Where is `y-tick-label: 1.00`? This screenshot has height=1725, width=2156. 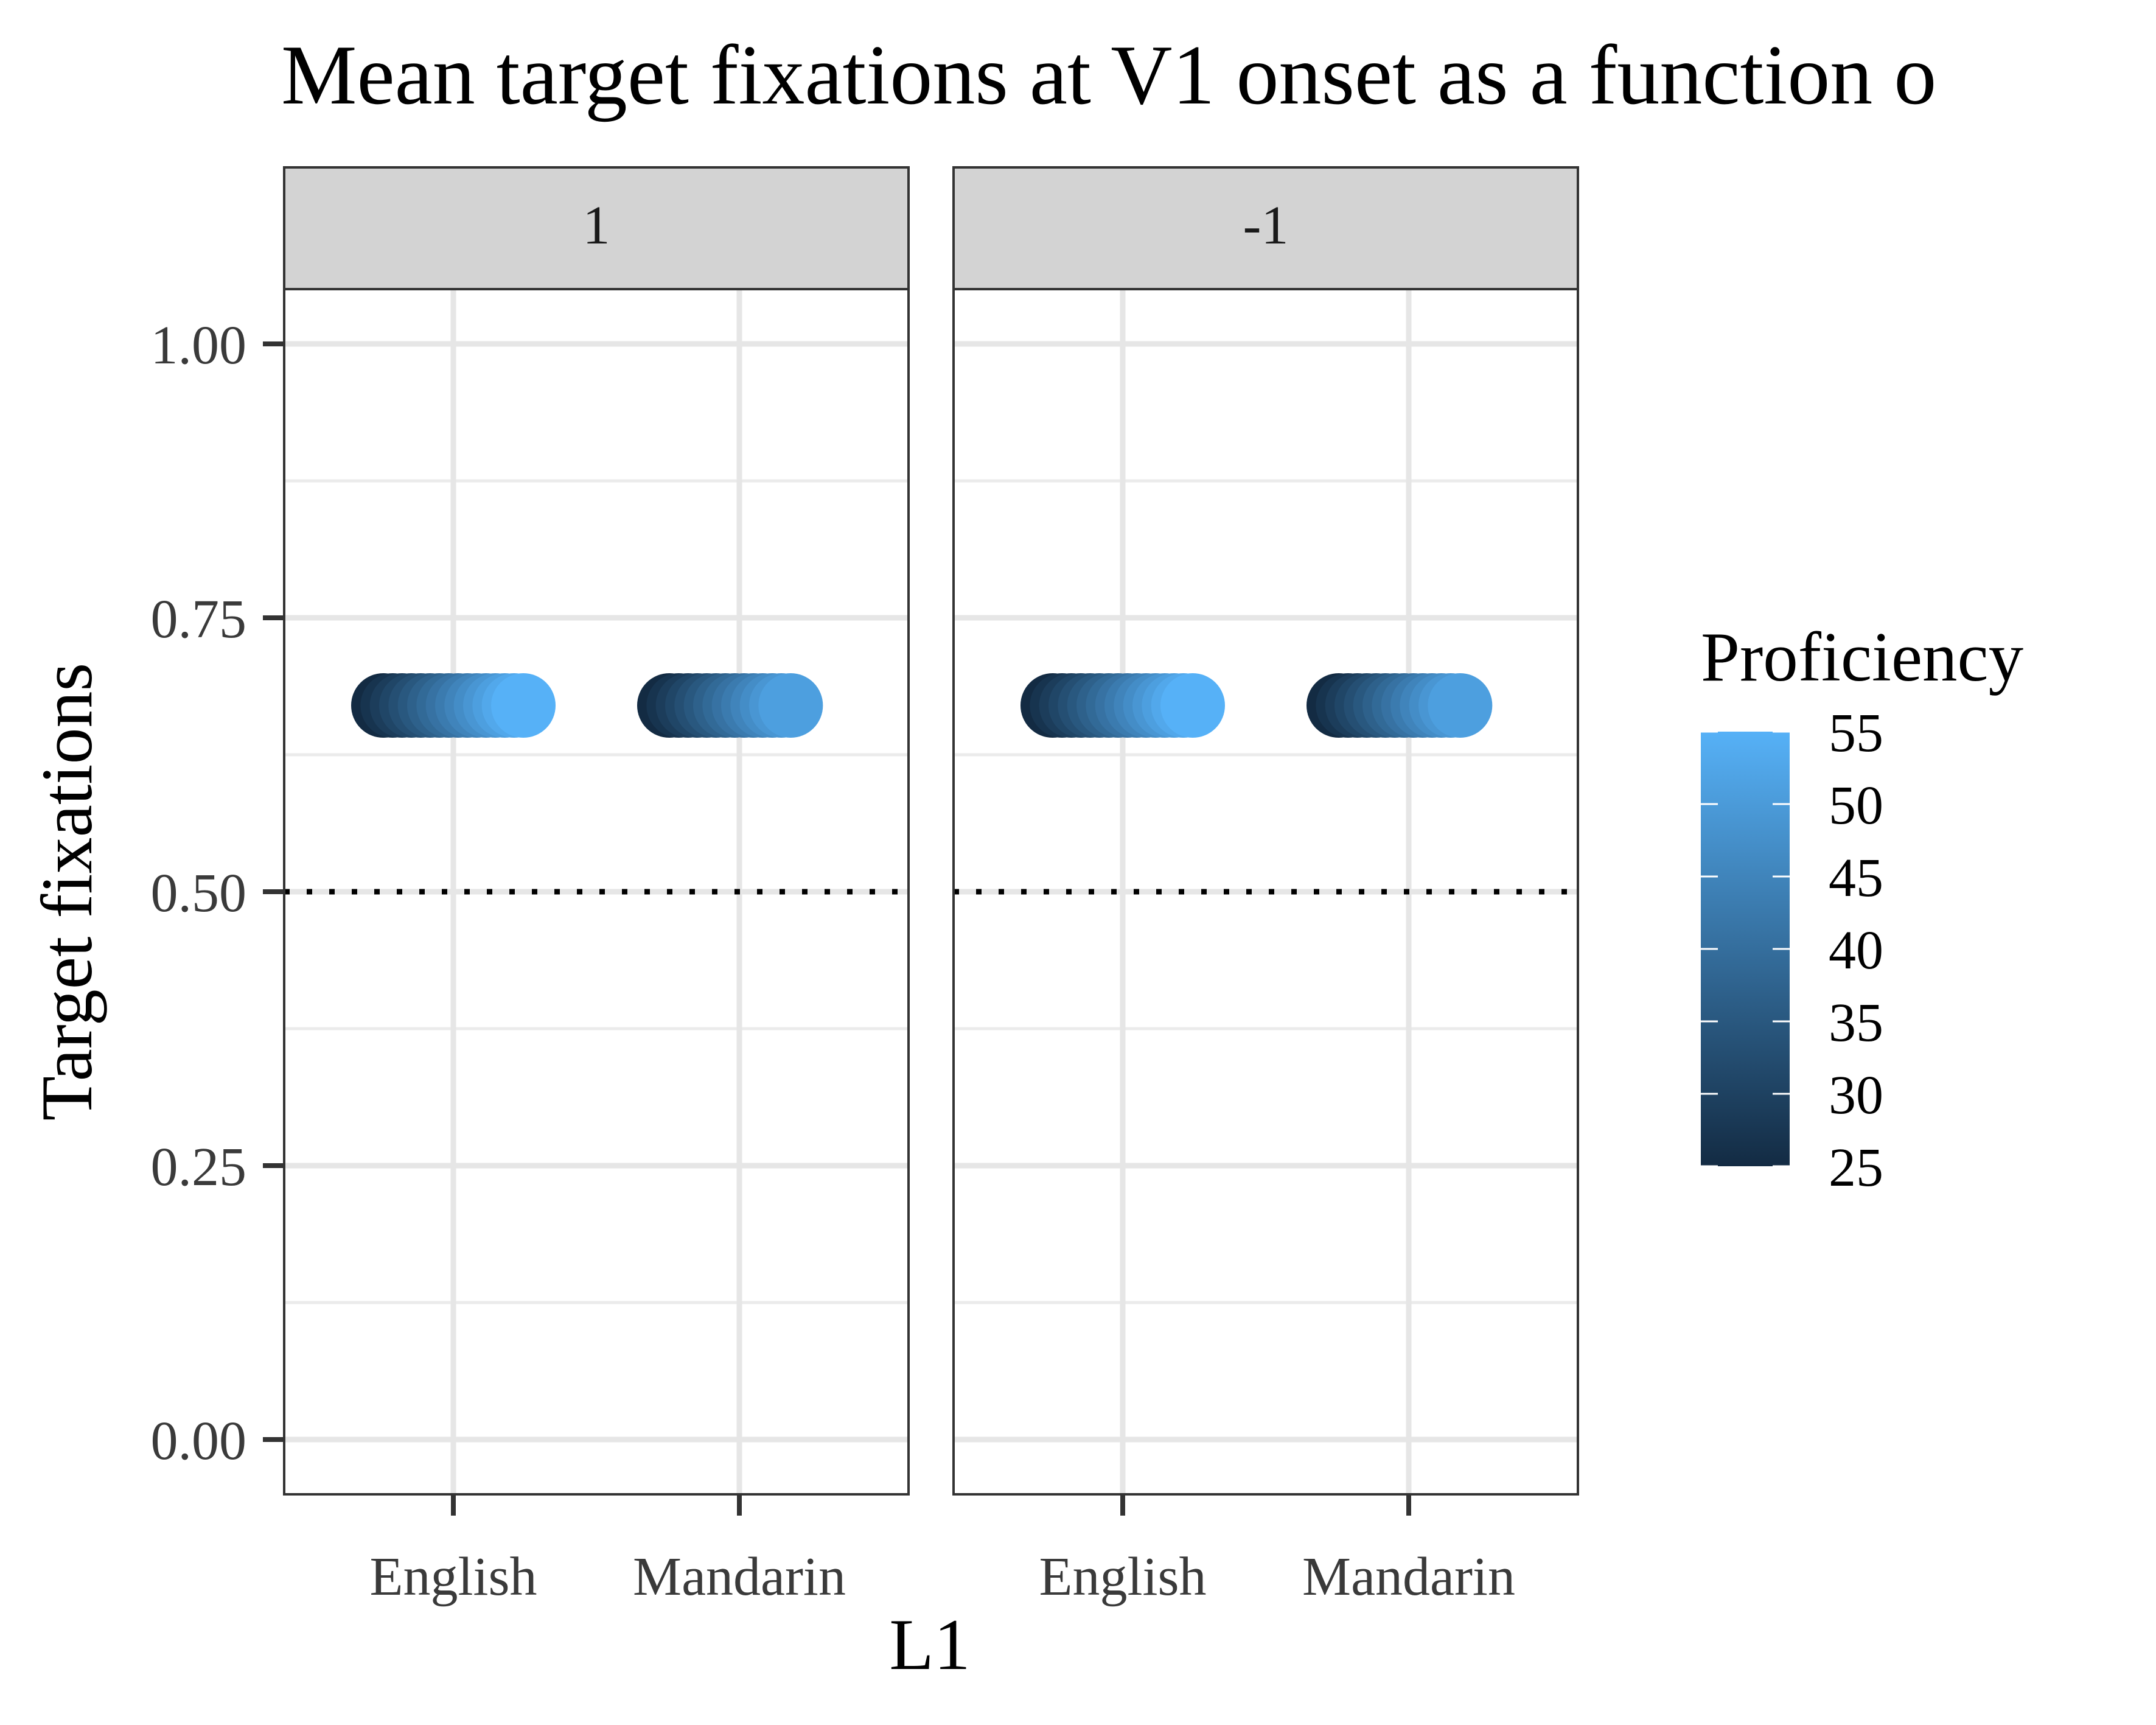
y-tick-label: 1.00 is located at coordinates (199, 345).